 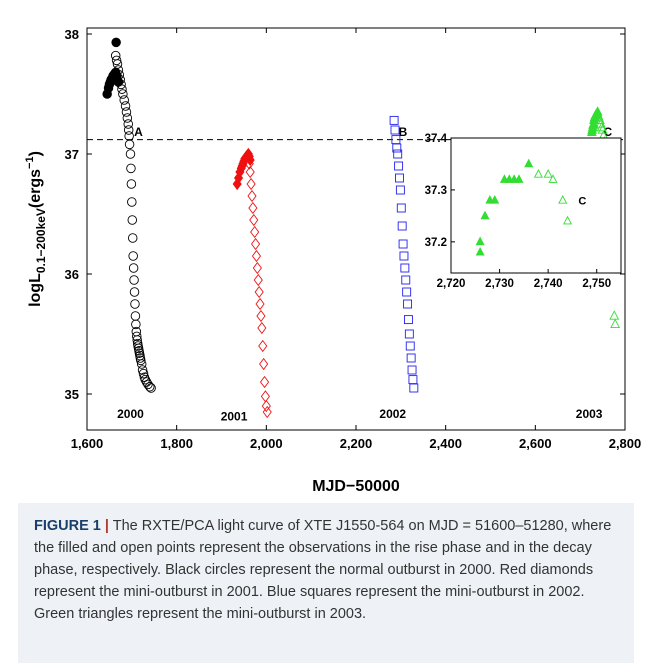 What do you see at coordinates (87, 443) in the screenshot?
I see `x-tick-label: 1,600` at bounding box center [87, 443].